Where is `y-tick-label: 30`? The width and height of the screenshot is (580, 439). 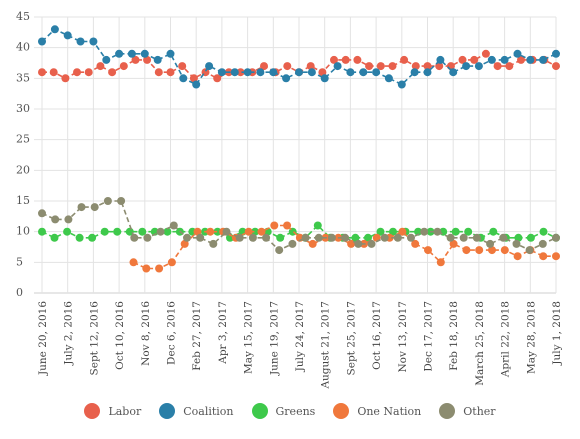
y-tick-label: 30 is located at coordinates (23, 108).